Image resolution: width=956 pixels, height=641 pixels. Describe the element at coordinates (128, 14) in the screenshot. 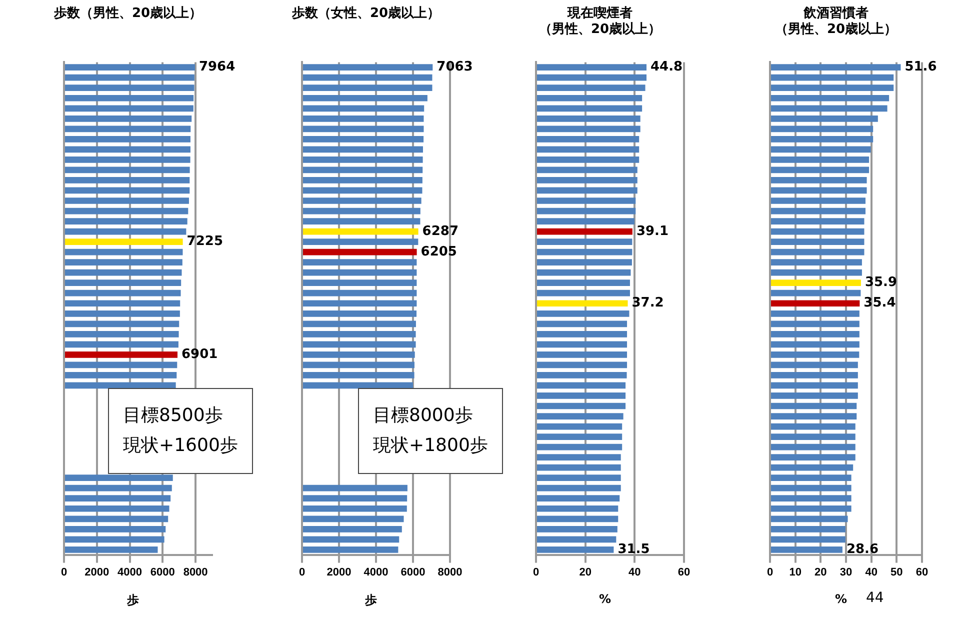

I see `chart-title: 歩数（男性、20歳以上）` at that location.